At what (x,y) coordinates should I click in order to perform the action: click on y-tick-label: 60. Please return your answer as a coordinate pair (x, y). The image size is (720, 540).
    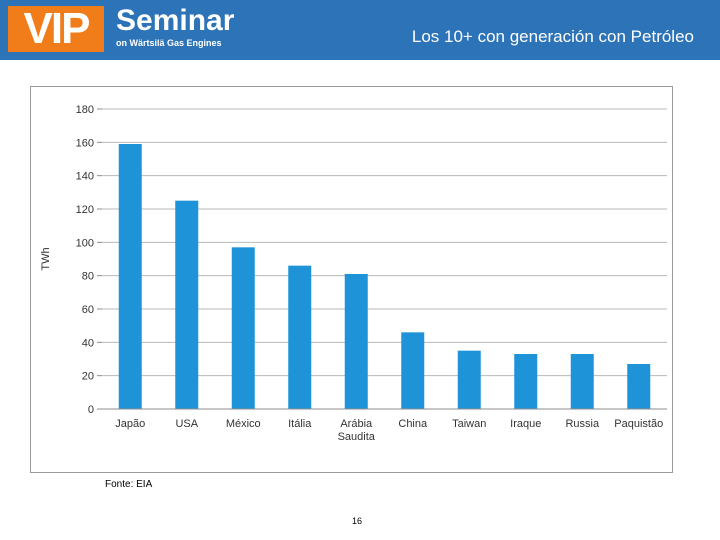
    Looking at the image, I should click on (88, 310).